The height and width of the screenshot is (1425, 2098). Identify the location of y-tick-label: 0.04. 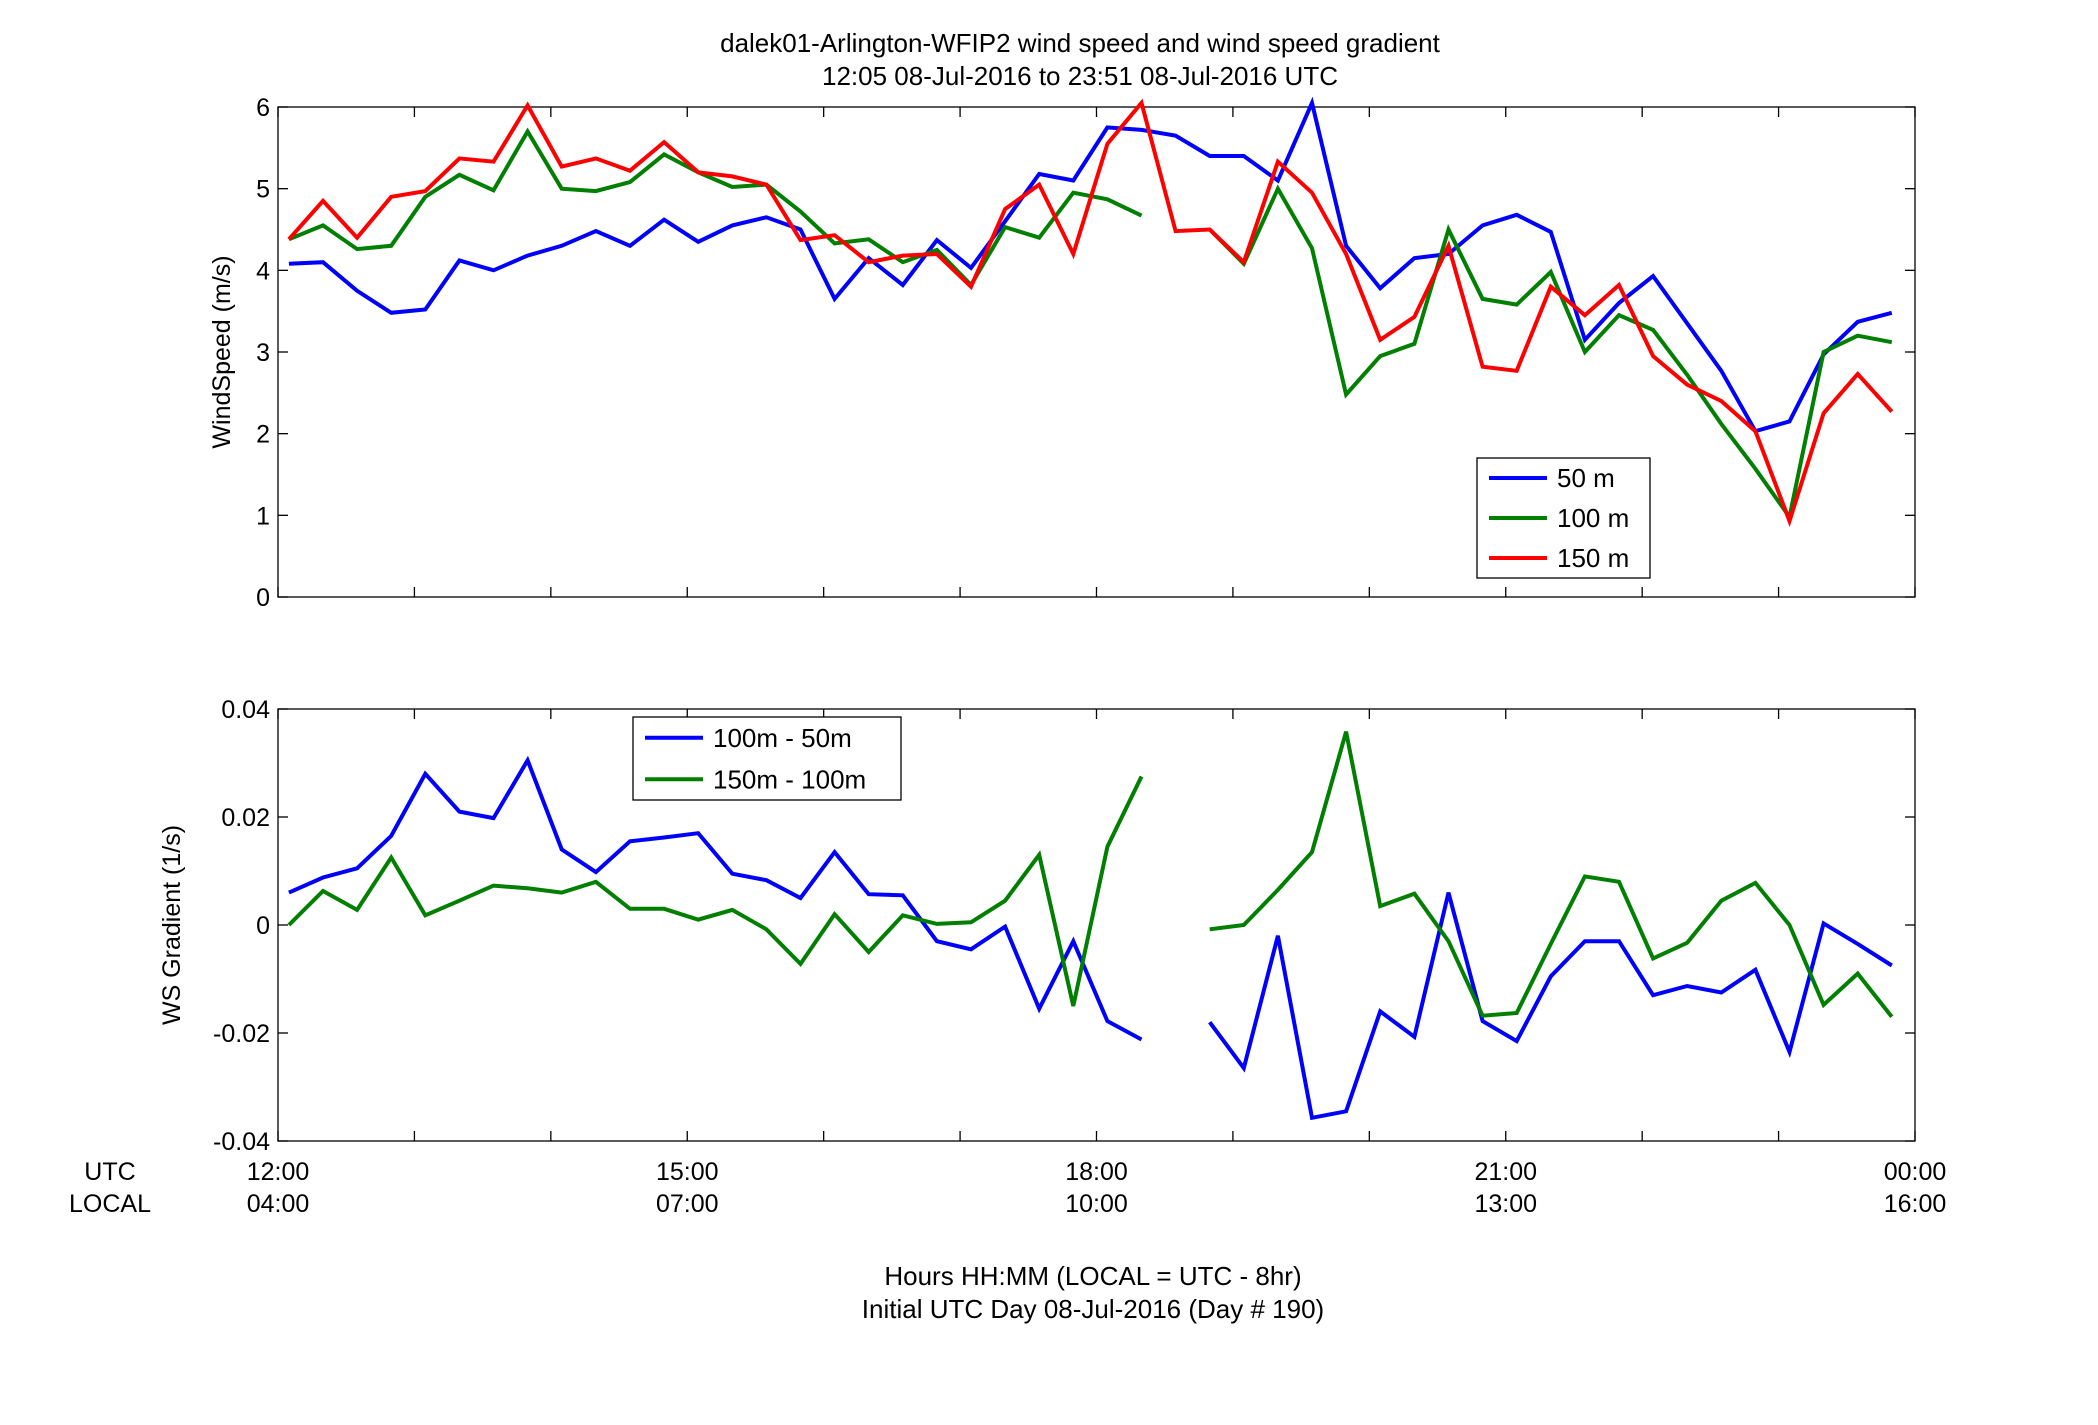
(245, 710).